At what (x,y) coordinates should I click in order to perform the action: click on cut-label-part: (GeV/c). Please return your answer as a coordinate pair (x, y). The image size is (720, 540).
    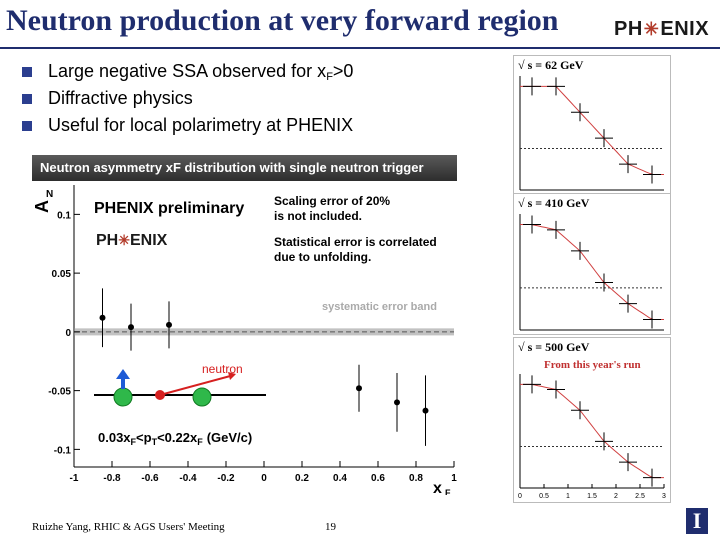
    Looking at the image, I should click on (230, 437).